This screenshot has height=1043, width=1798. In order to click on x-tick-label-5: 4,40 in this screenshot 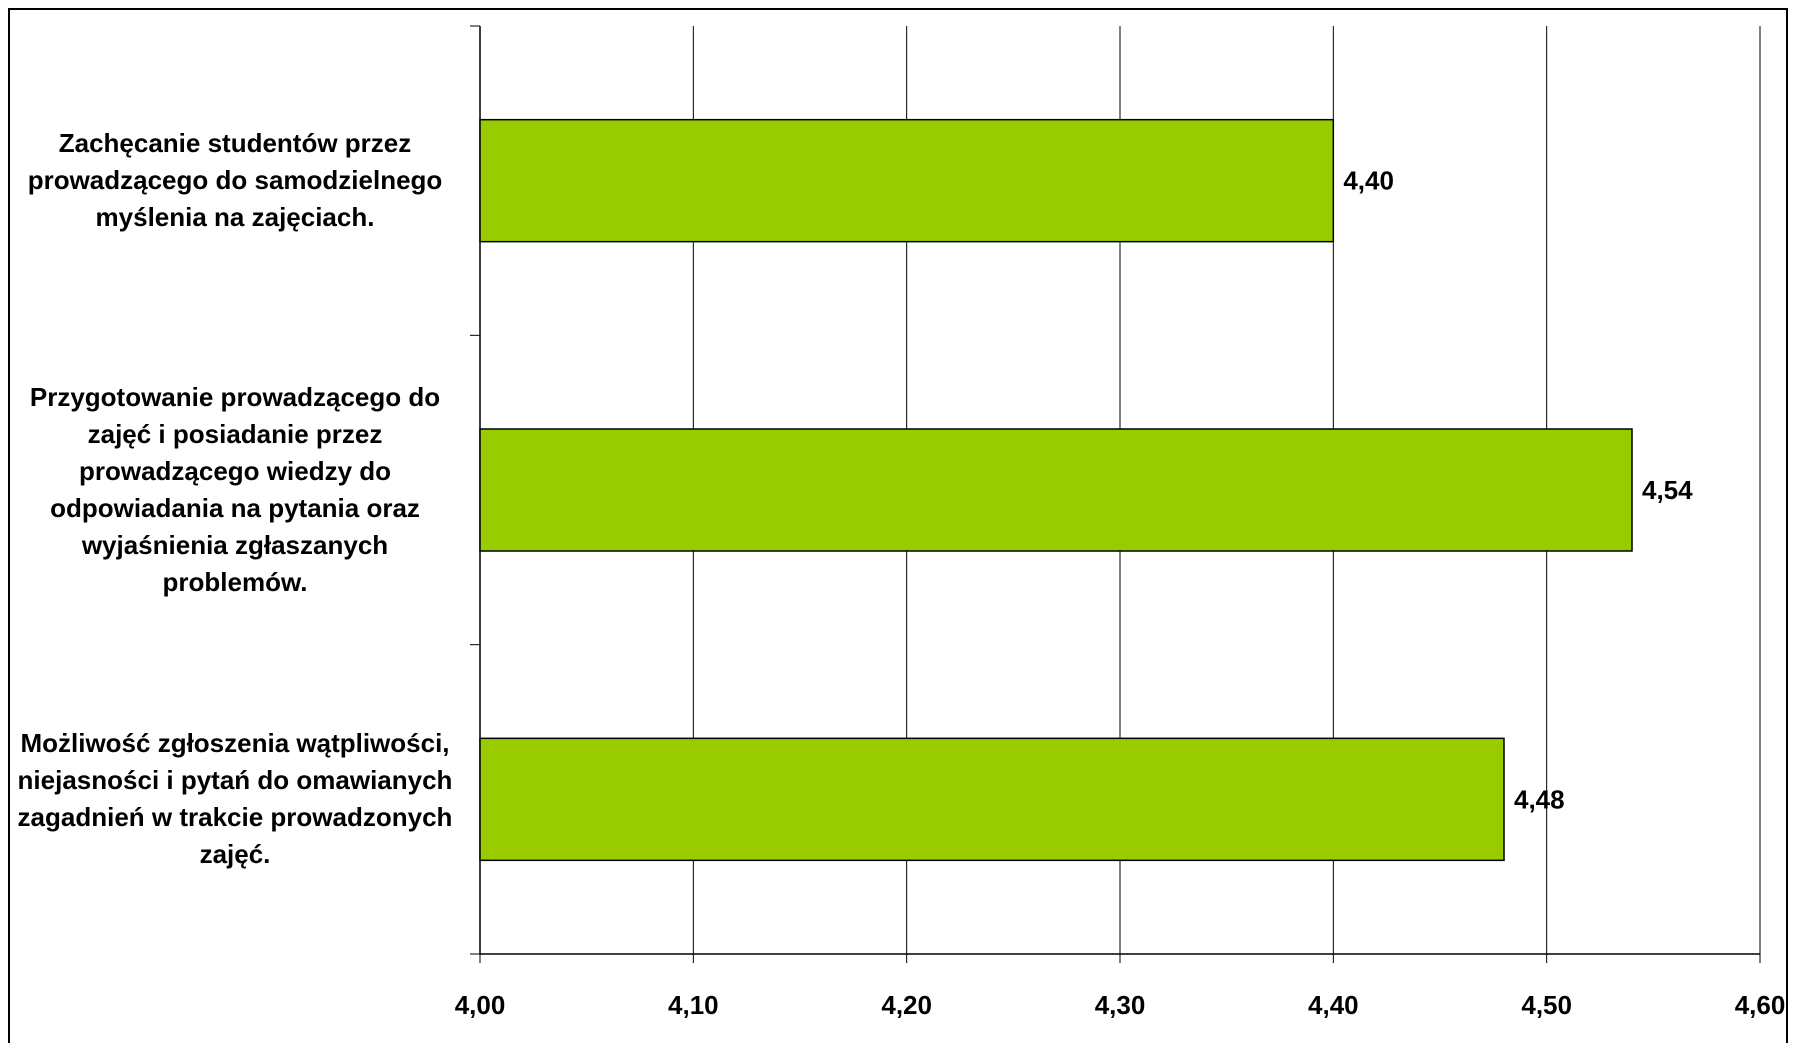, I will do `click(1333, 1005)`.